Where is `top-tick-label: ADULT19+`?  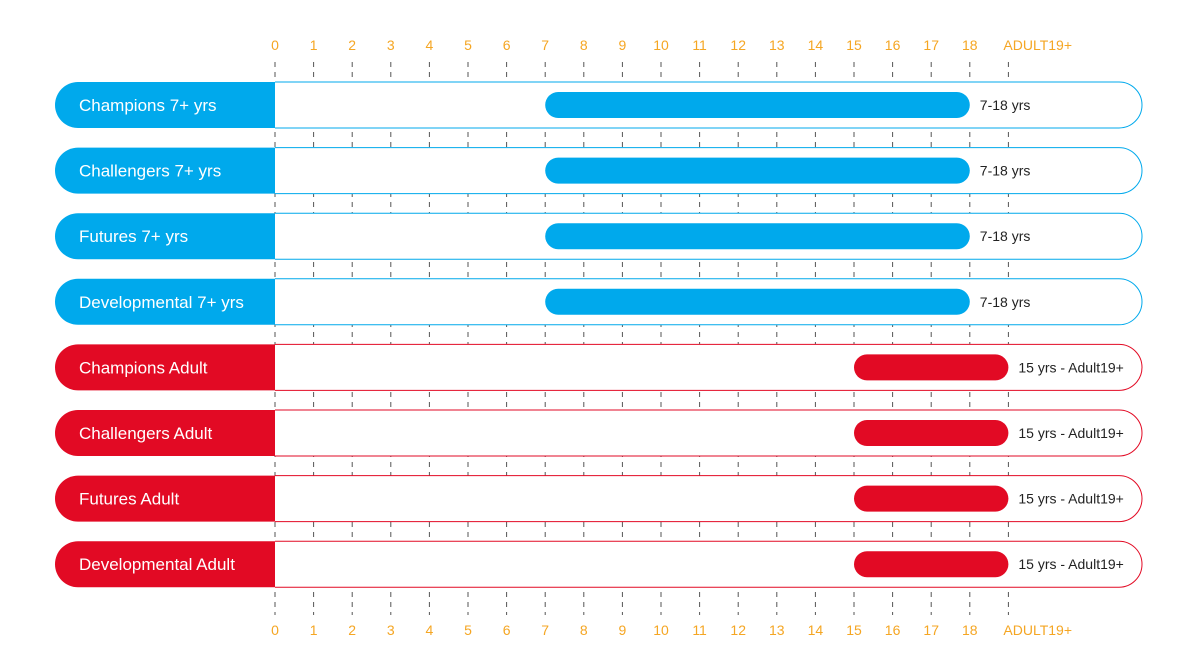
top-tick-label: ADULT19+ is located at coordinates (1037, 45).